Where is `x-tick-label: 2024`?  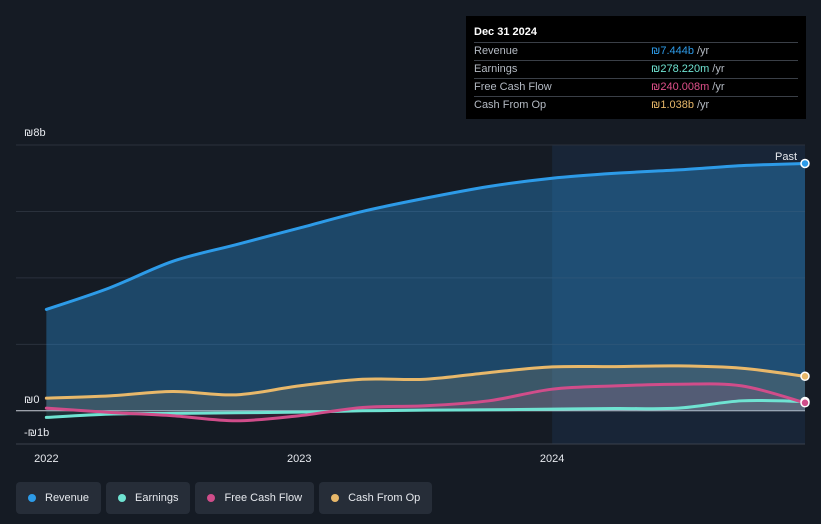
x-tick-label: 2024 is located at coordinates (552, 459).